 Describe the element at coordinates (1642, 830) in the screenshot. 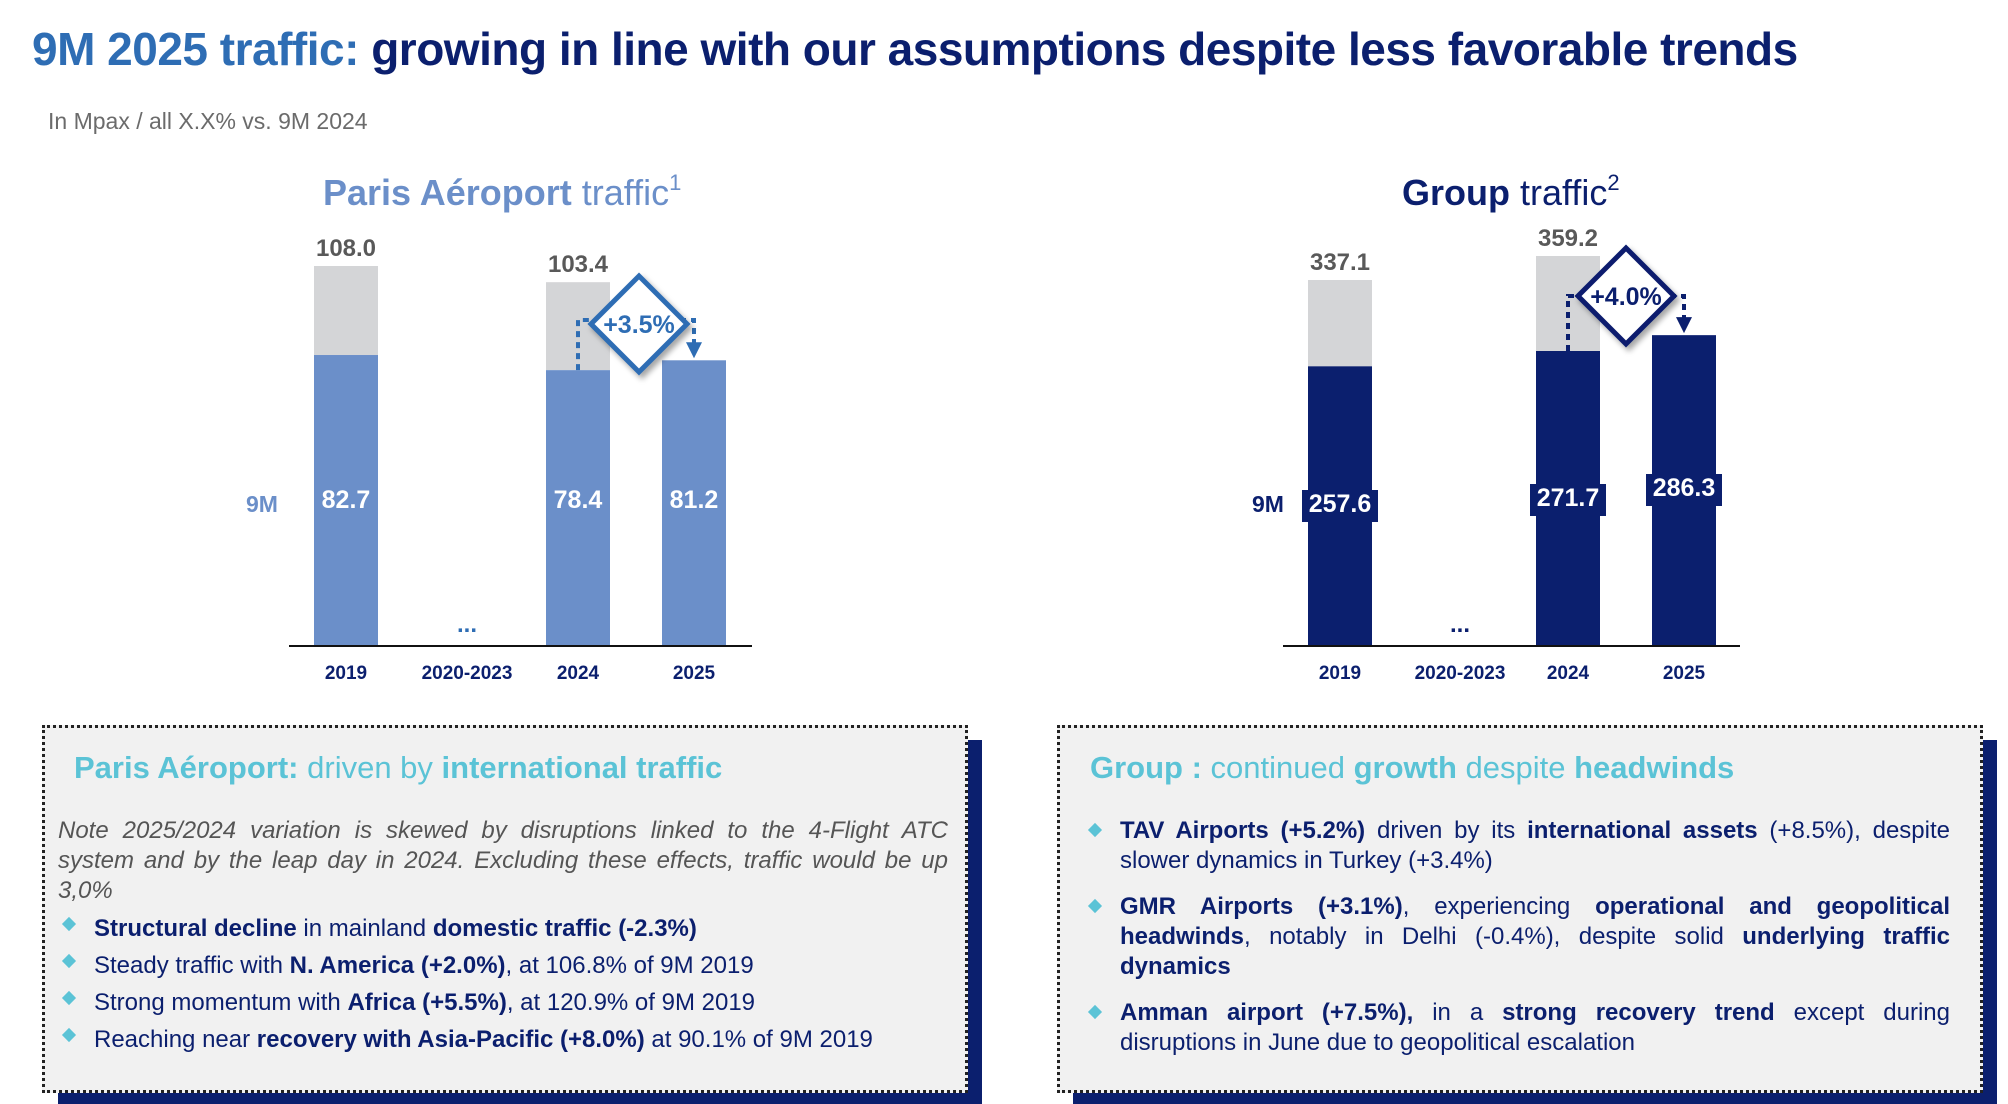

I see `bullet-text: international assets` at that location.